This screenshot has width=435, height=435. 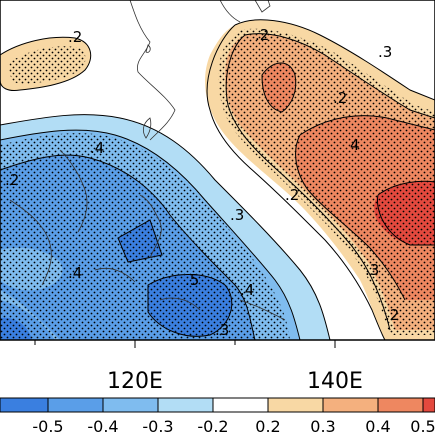 I want to click on colorbar-label: 0.3, so click(x=322, y=426).